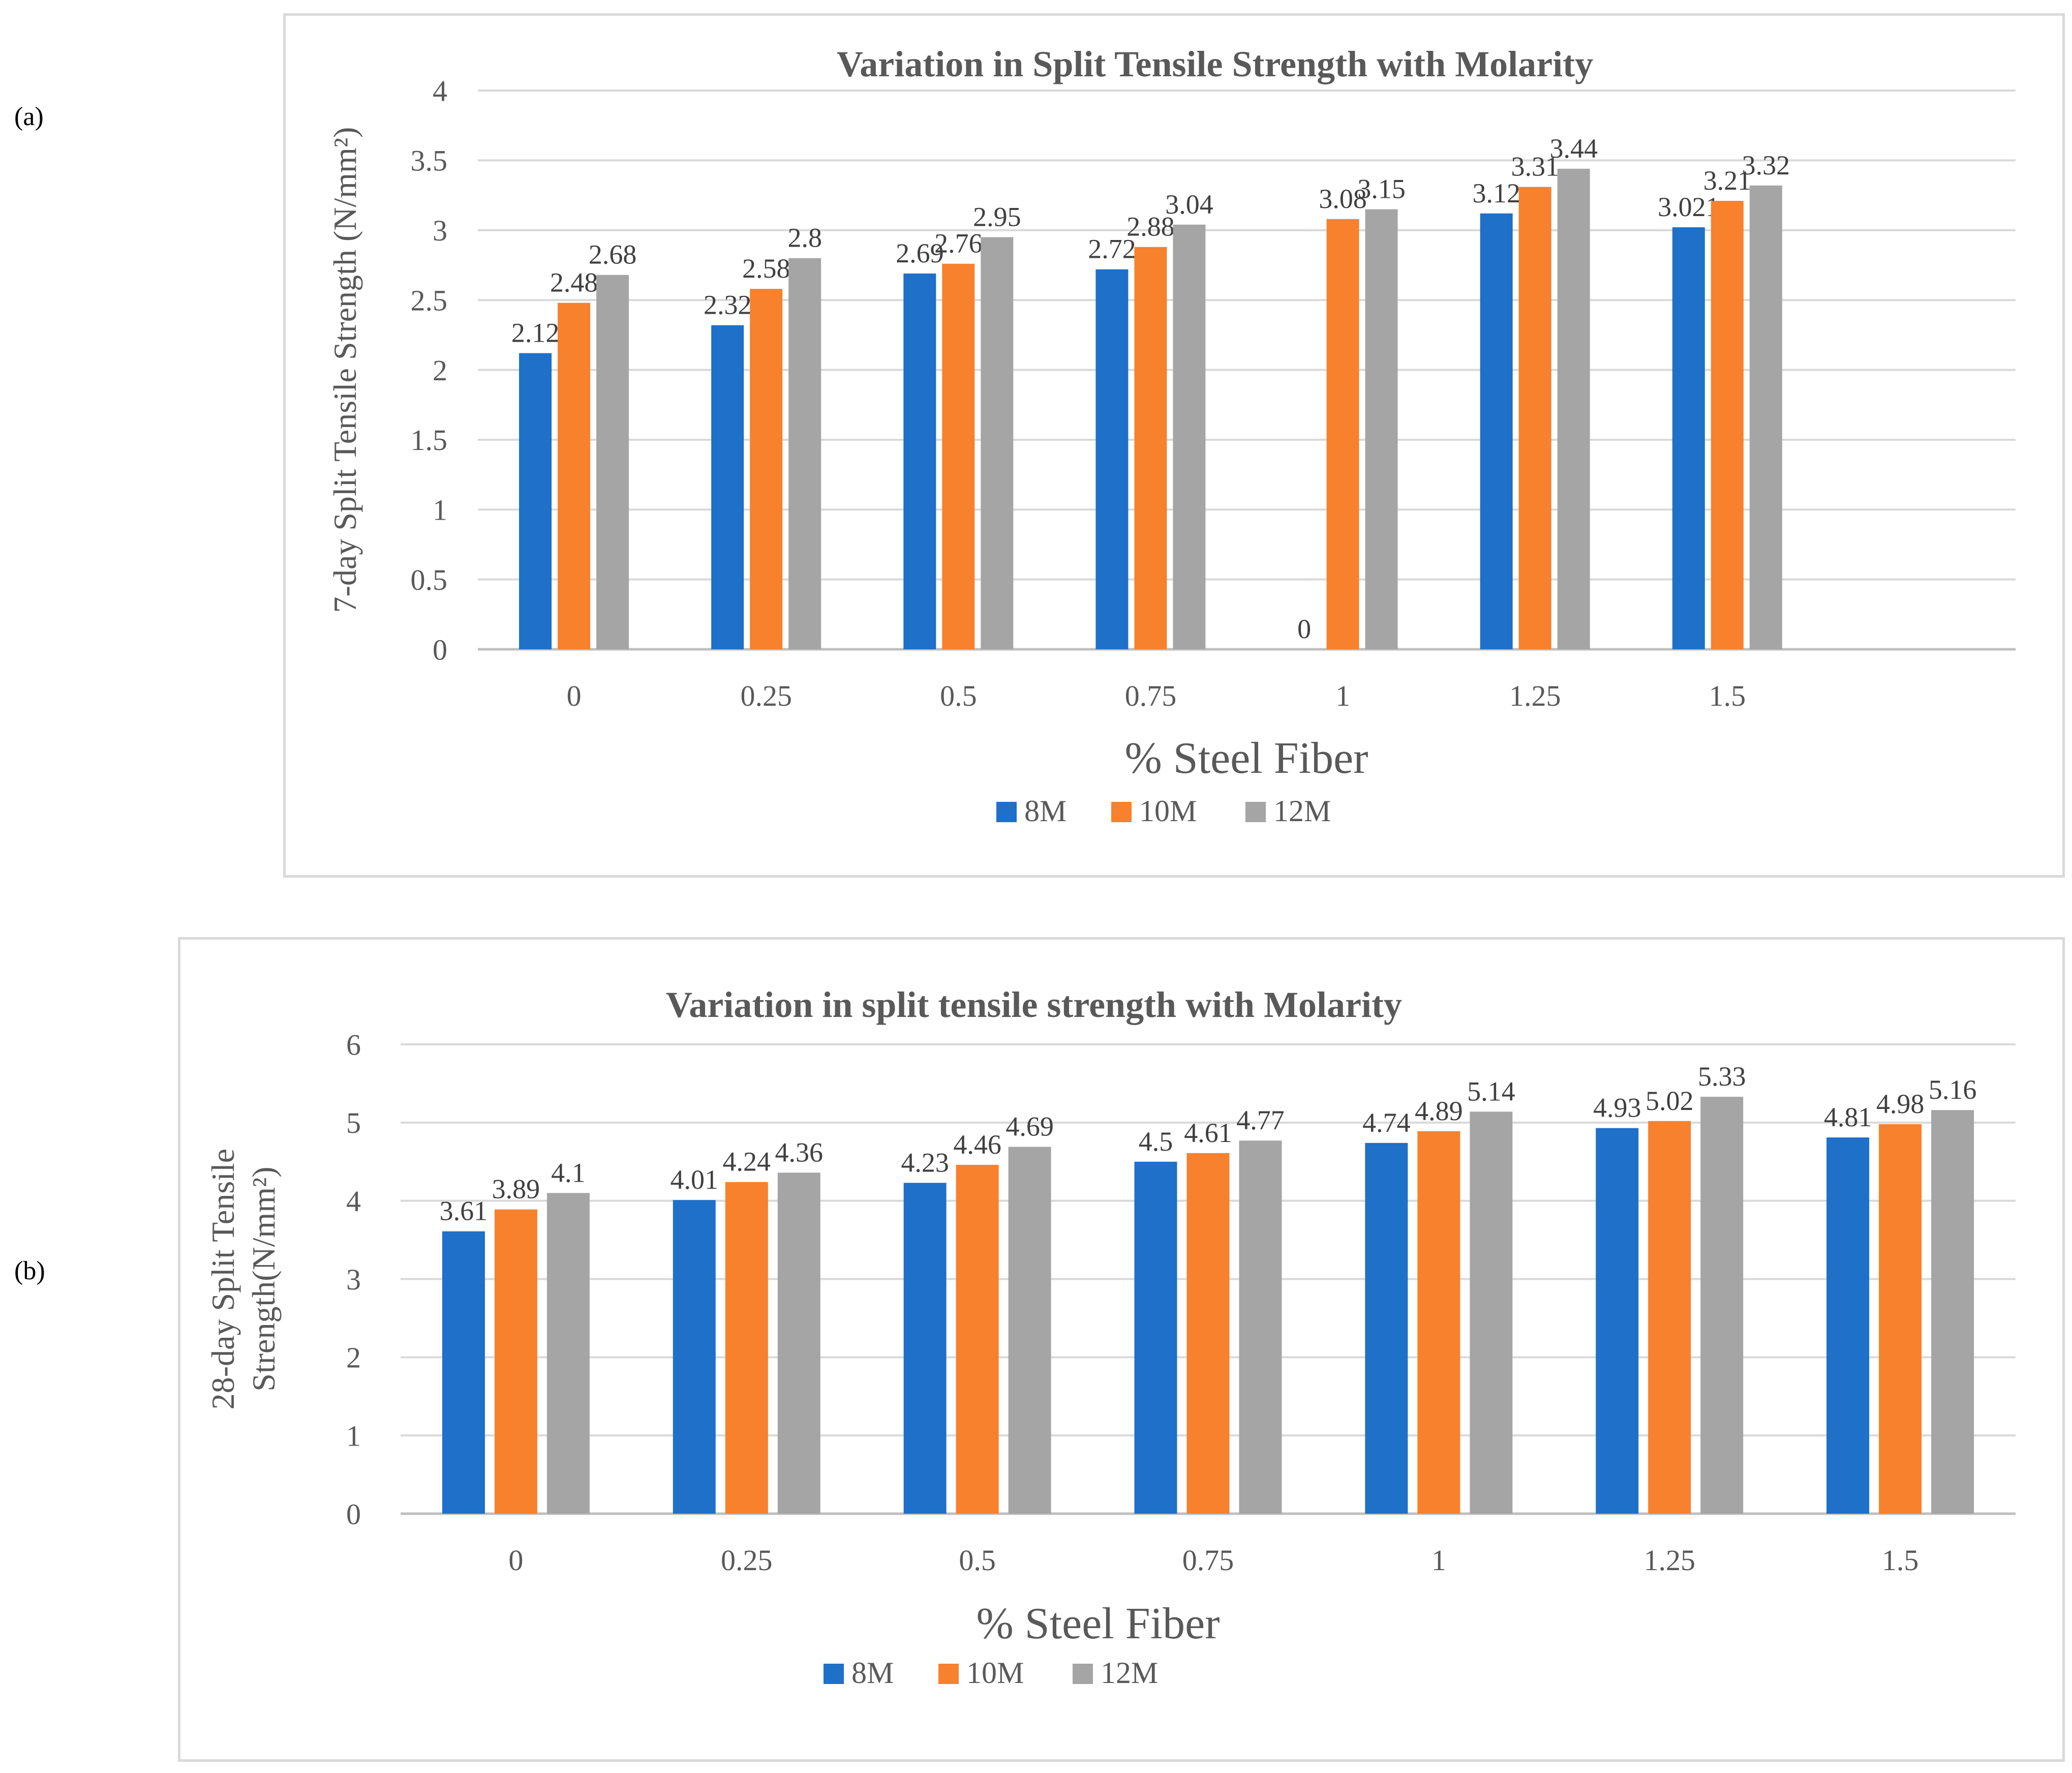 This screenshot has height=1773, width=2072. What do you see at coordinates (997, 216) in the screenshot?
I see `data-label: 2.95` at bounding box center [997, 216].